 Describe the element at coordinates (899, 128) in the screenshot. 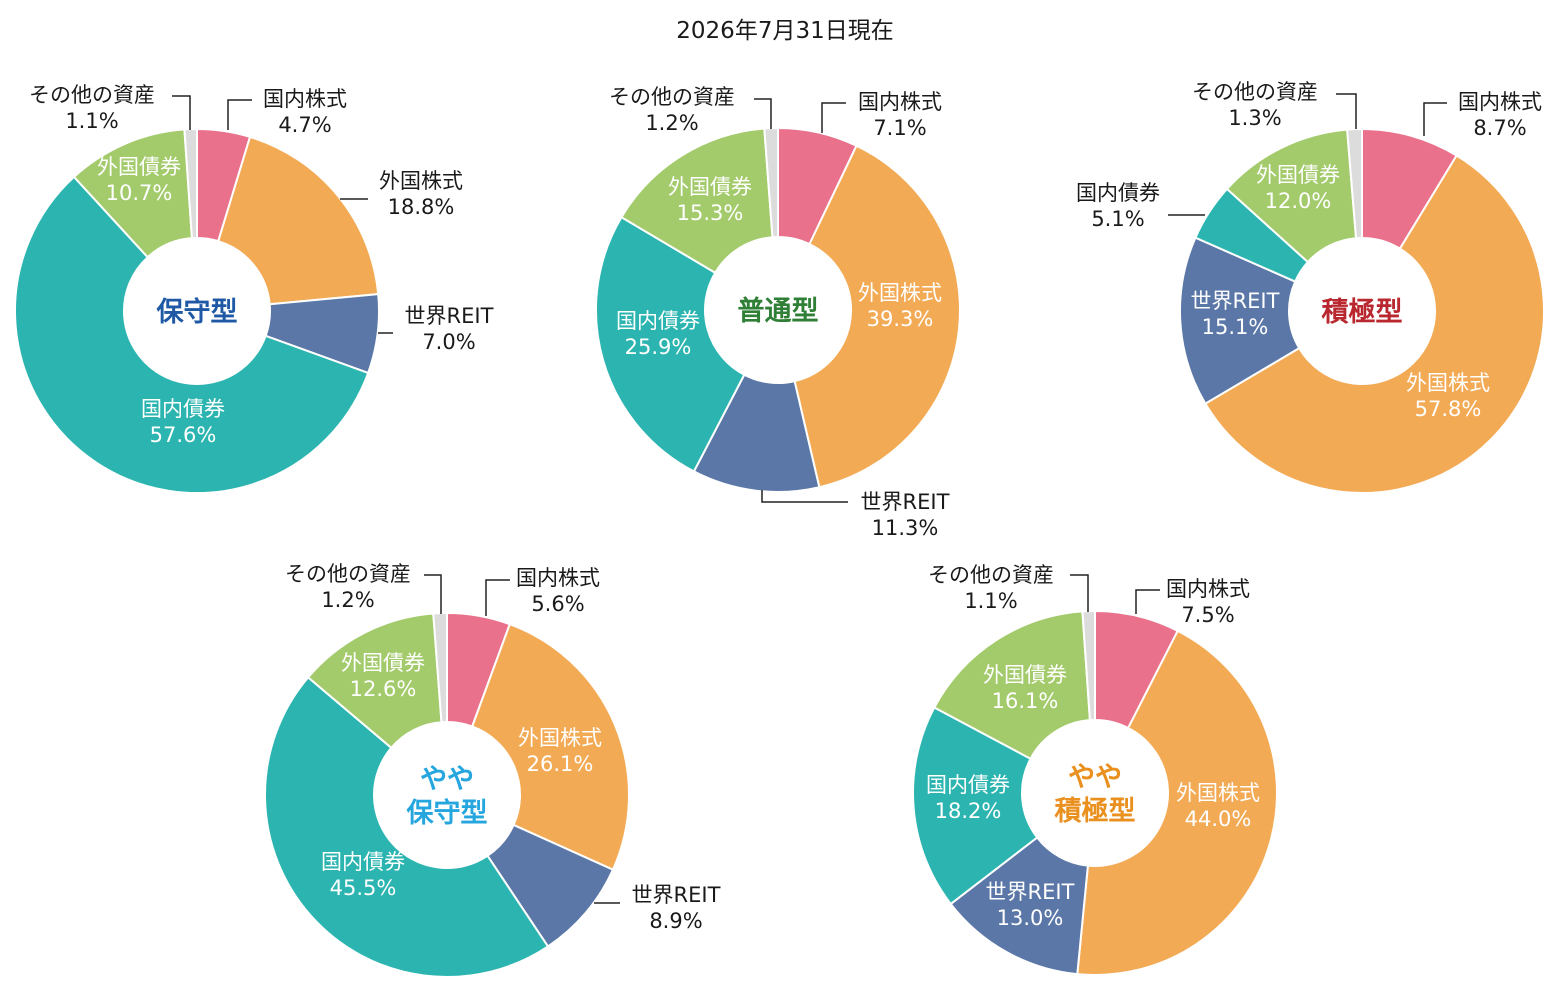

I see `slice-value: 7.1%` at that location.